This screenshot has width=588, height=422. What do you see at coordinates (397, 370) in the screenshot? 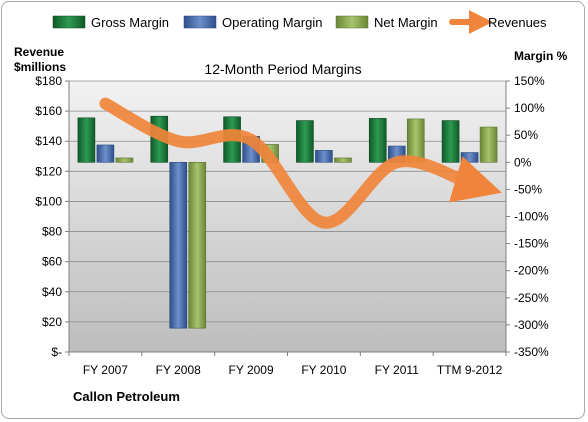
I see `category-label: FY 2011` at bounding box center [397, 370].